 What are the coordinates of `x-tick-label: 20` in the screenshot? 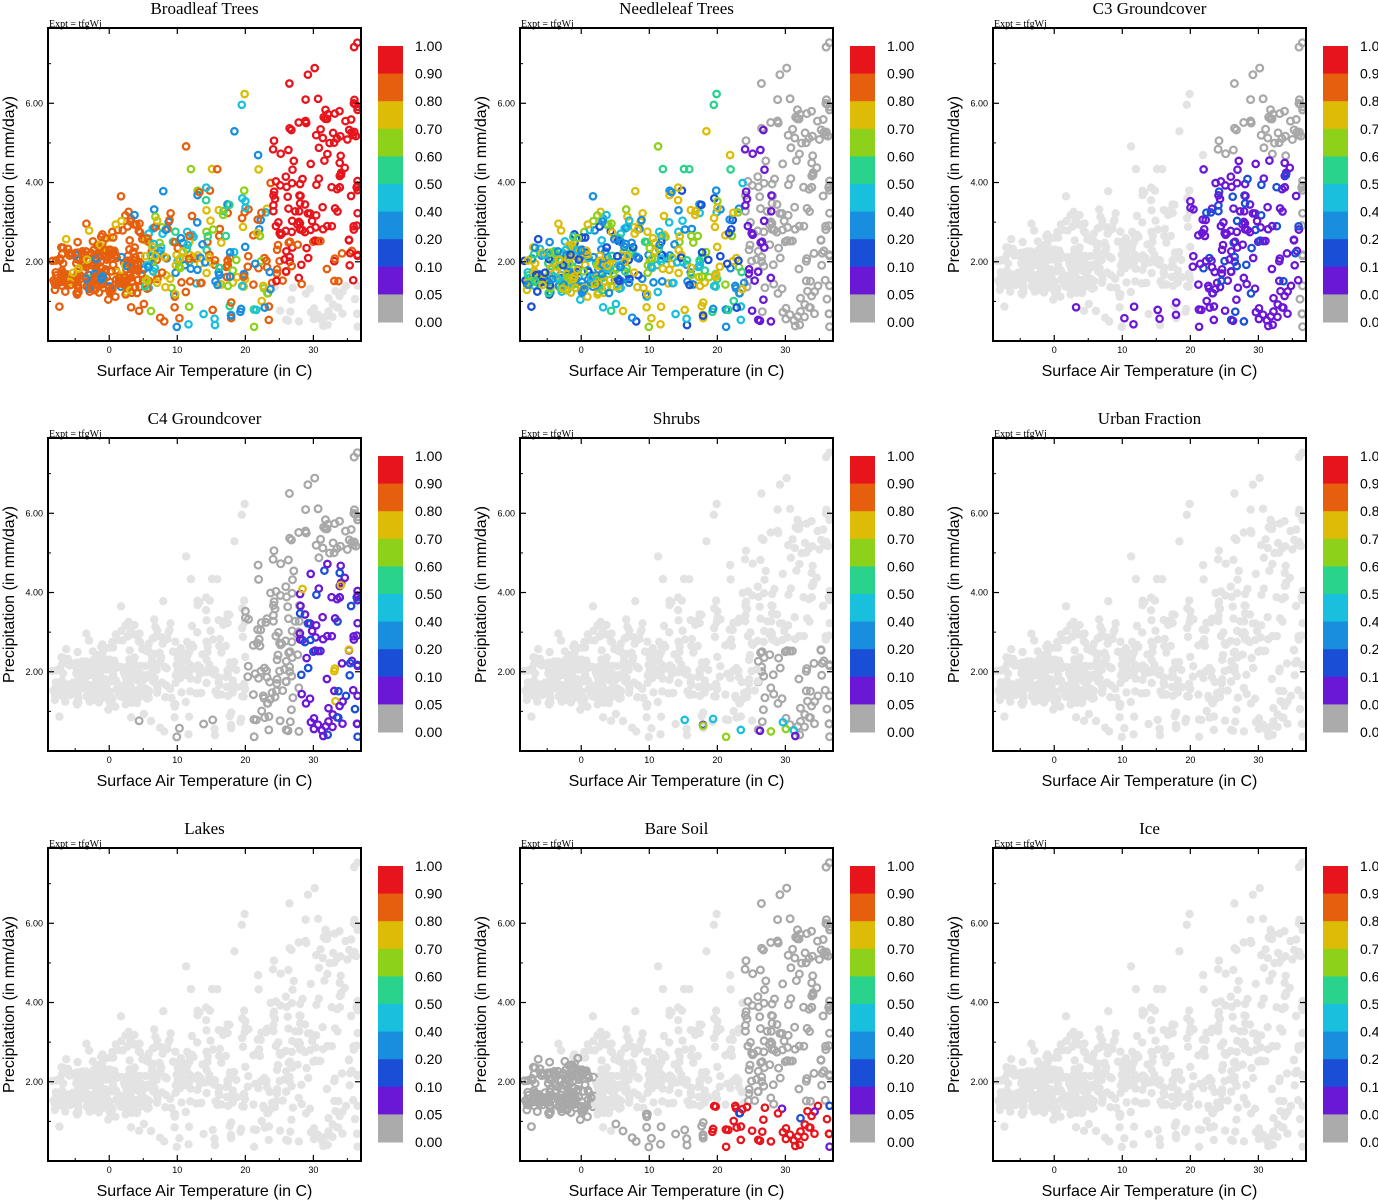 It's located at (717, 760).